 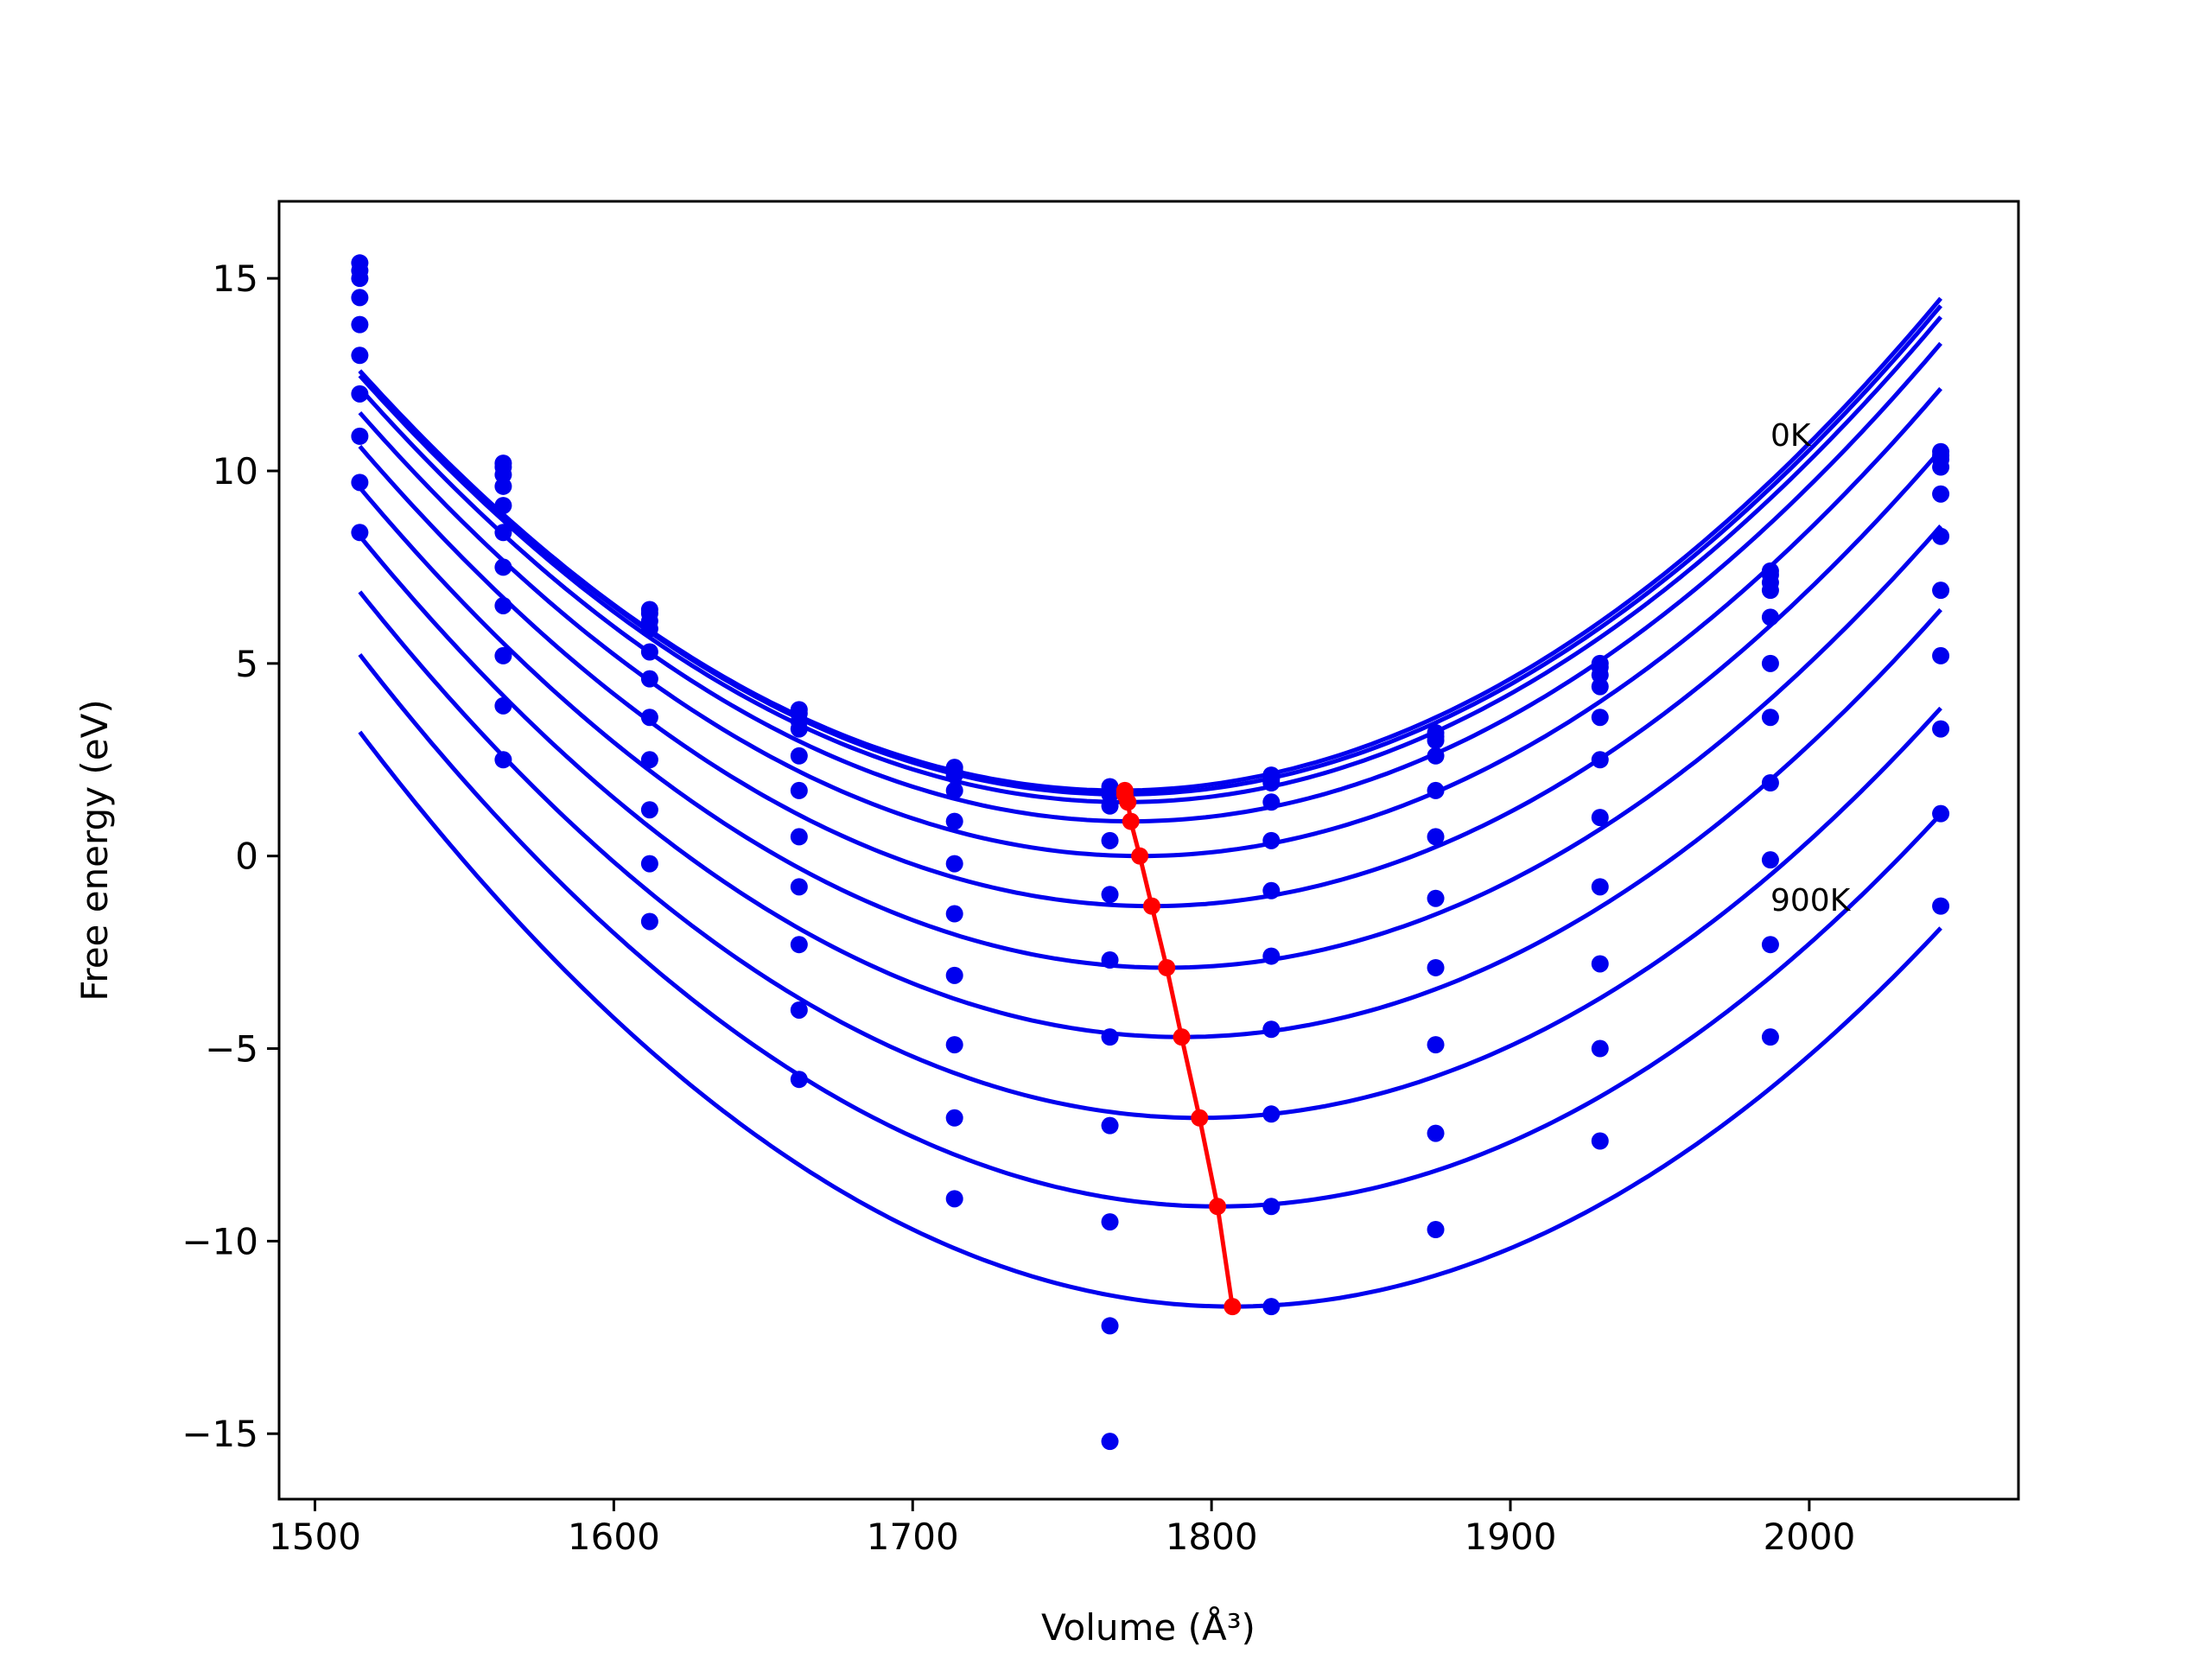 What do you see at coordinates (235, 278) in the screenshot?
I see `y-tick-label: 15` at bounding box center [235, 278].